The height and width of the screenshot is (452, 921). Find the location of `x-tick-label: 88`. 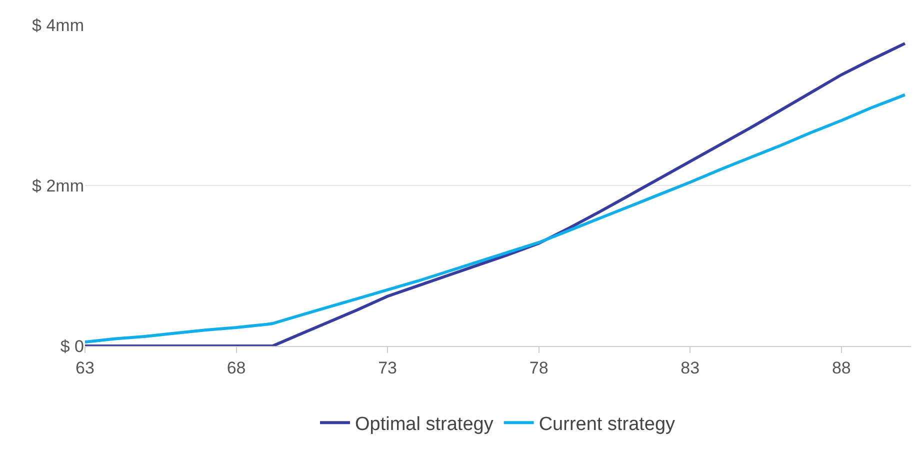

x-tick-label: 88 is located at coordinates (841, 368).